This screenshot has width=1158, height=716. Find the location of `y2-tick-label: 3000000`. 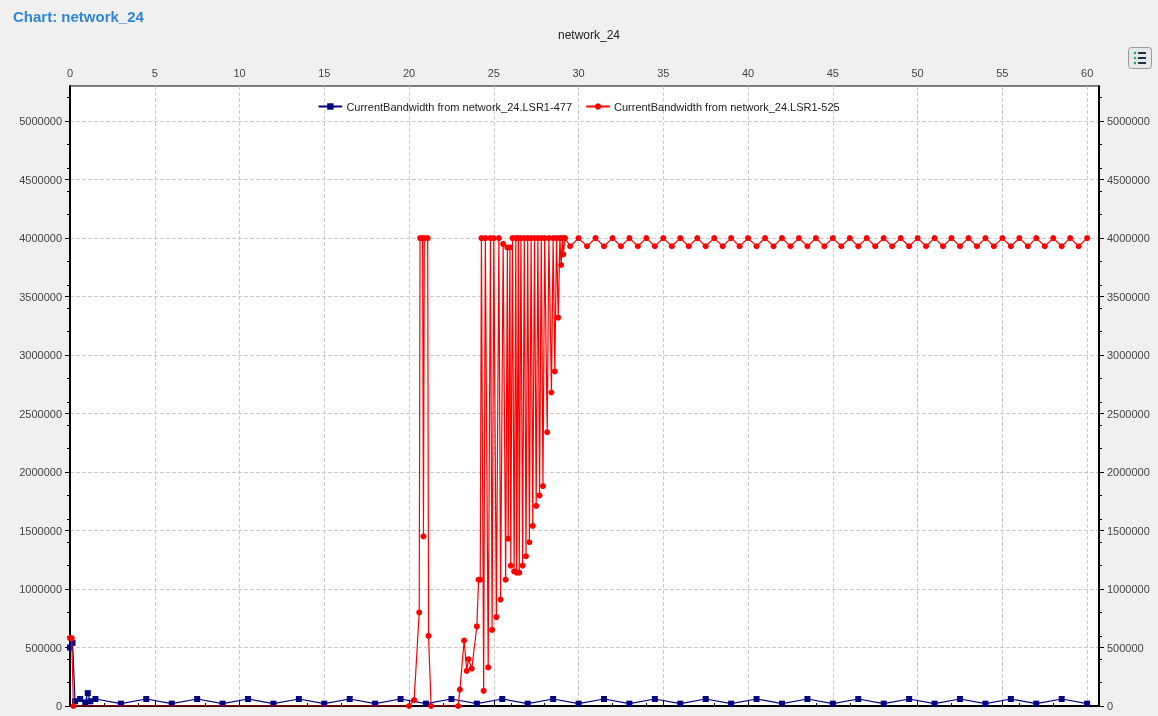

y2-tick-label: 3000000 is located at coordinates (1128, 355).